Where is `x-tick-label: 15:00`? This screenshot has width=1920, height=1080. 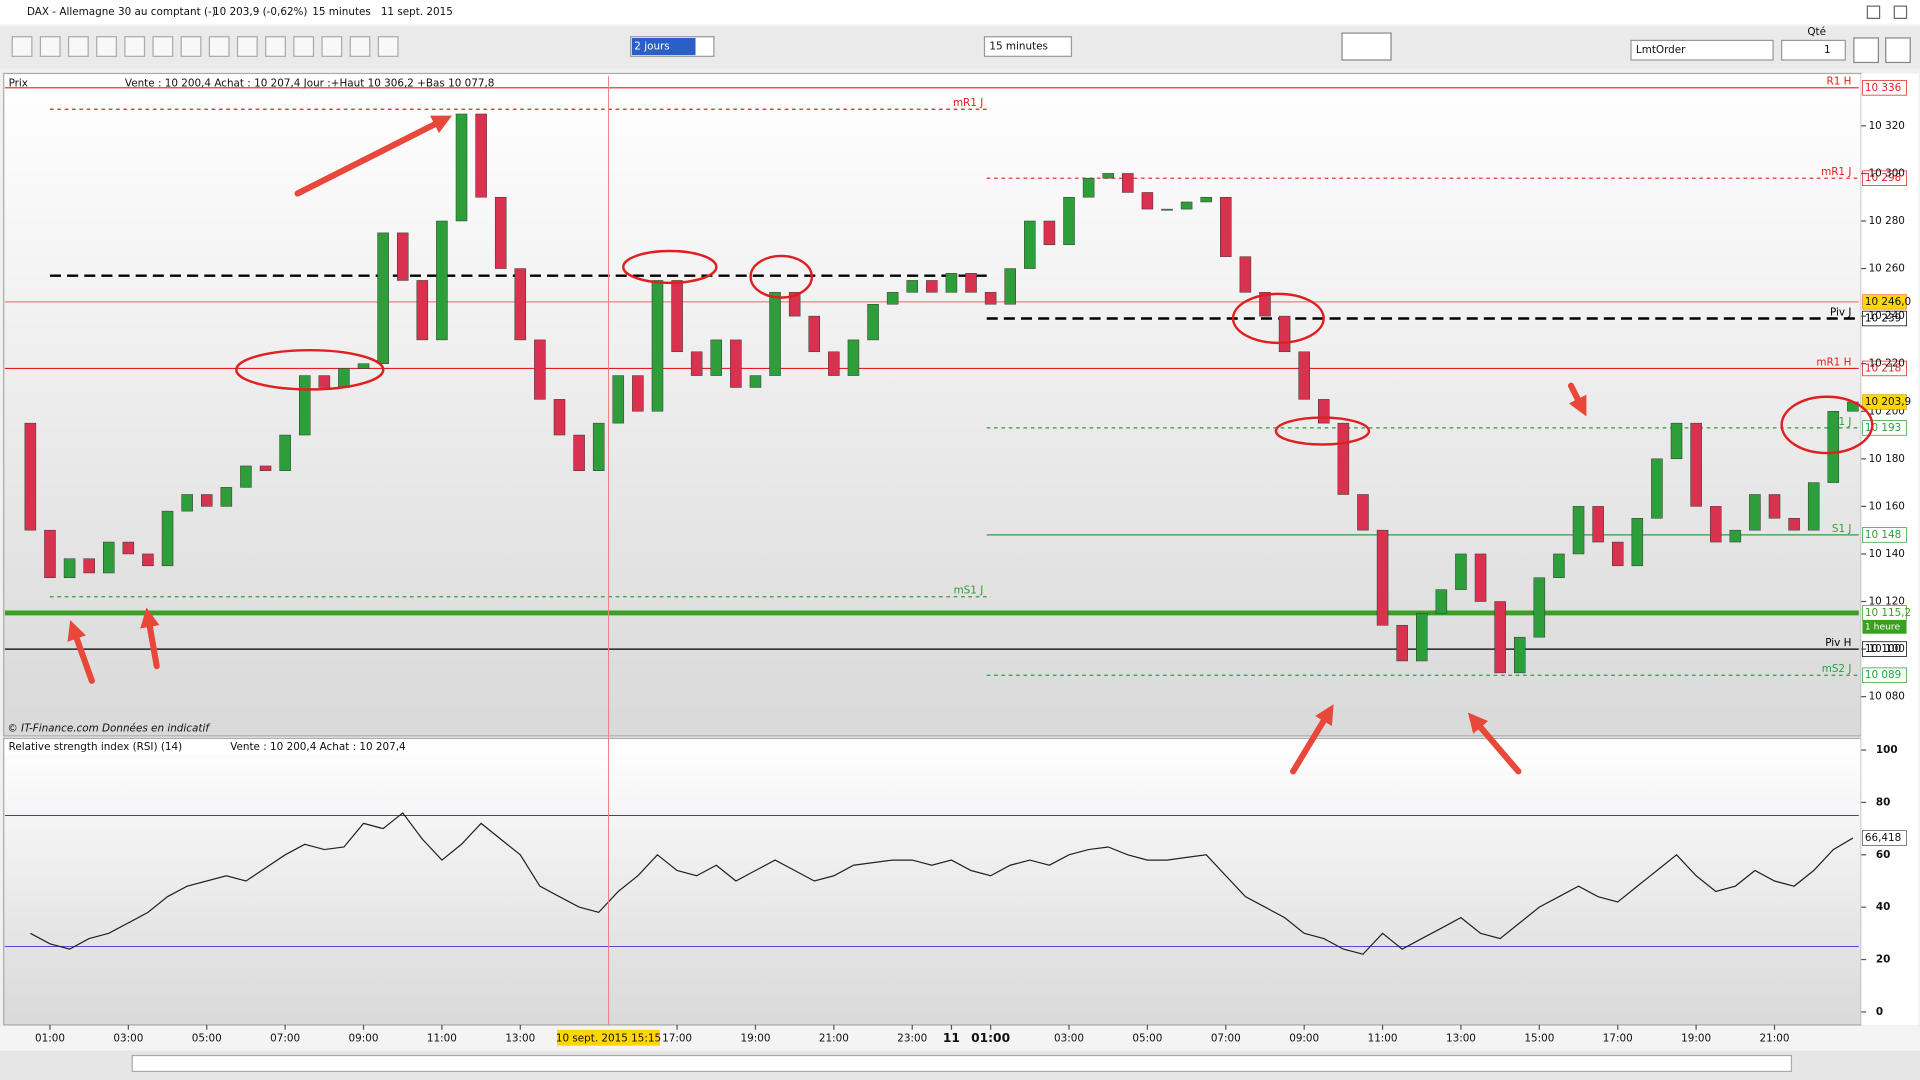 x-tick-label: 15:00 is located at coordinates (1539, 1038).